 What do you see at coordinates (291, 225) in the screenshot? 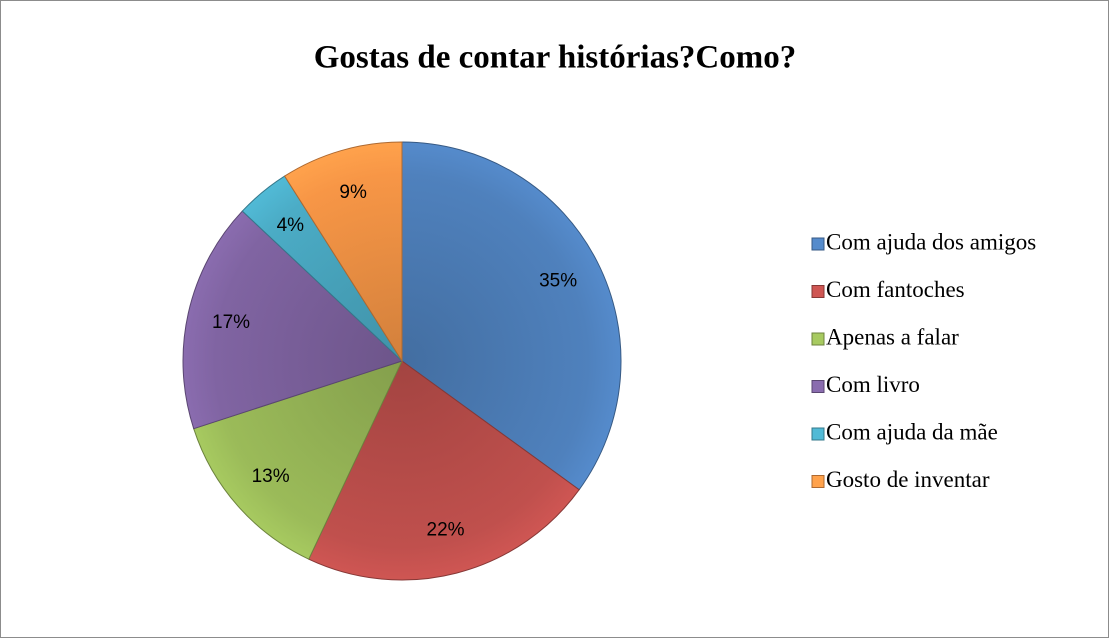
I see `data-label: 4%` at bounding box center [291, 225].